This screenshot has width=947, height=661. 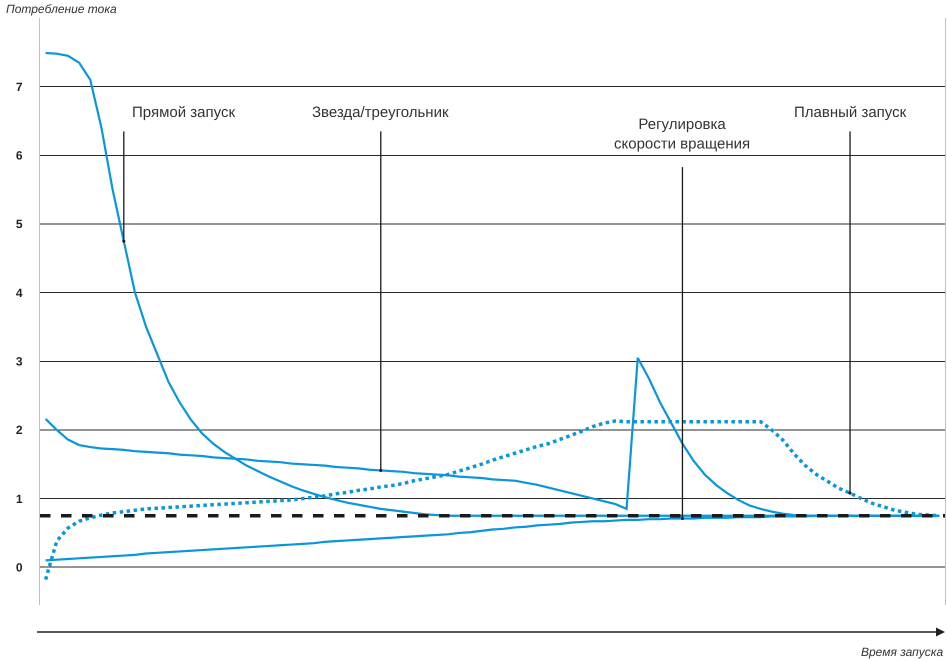 What do you see at coordinates (850, 112) in the screenshot?
I see `annotation: Плавный запуск` at bounding box center [850, 112].